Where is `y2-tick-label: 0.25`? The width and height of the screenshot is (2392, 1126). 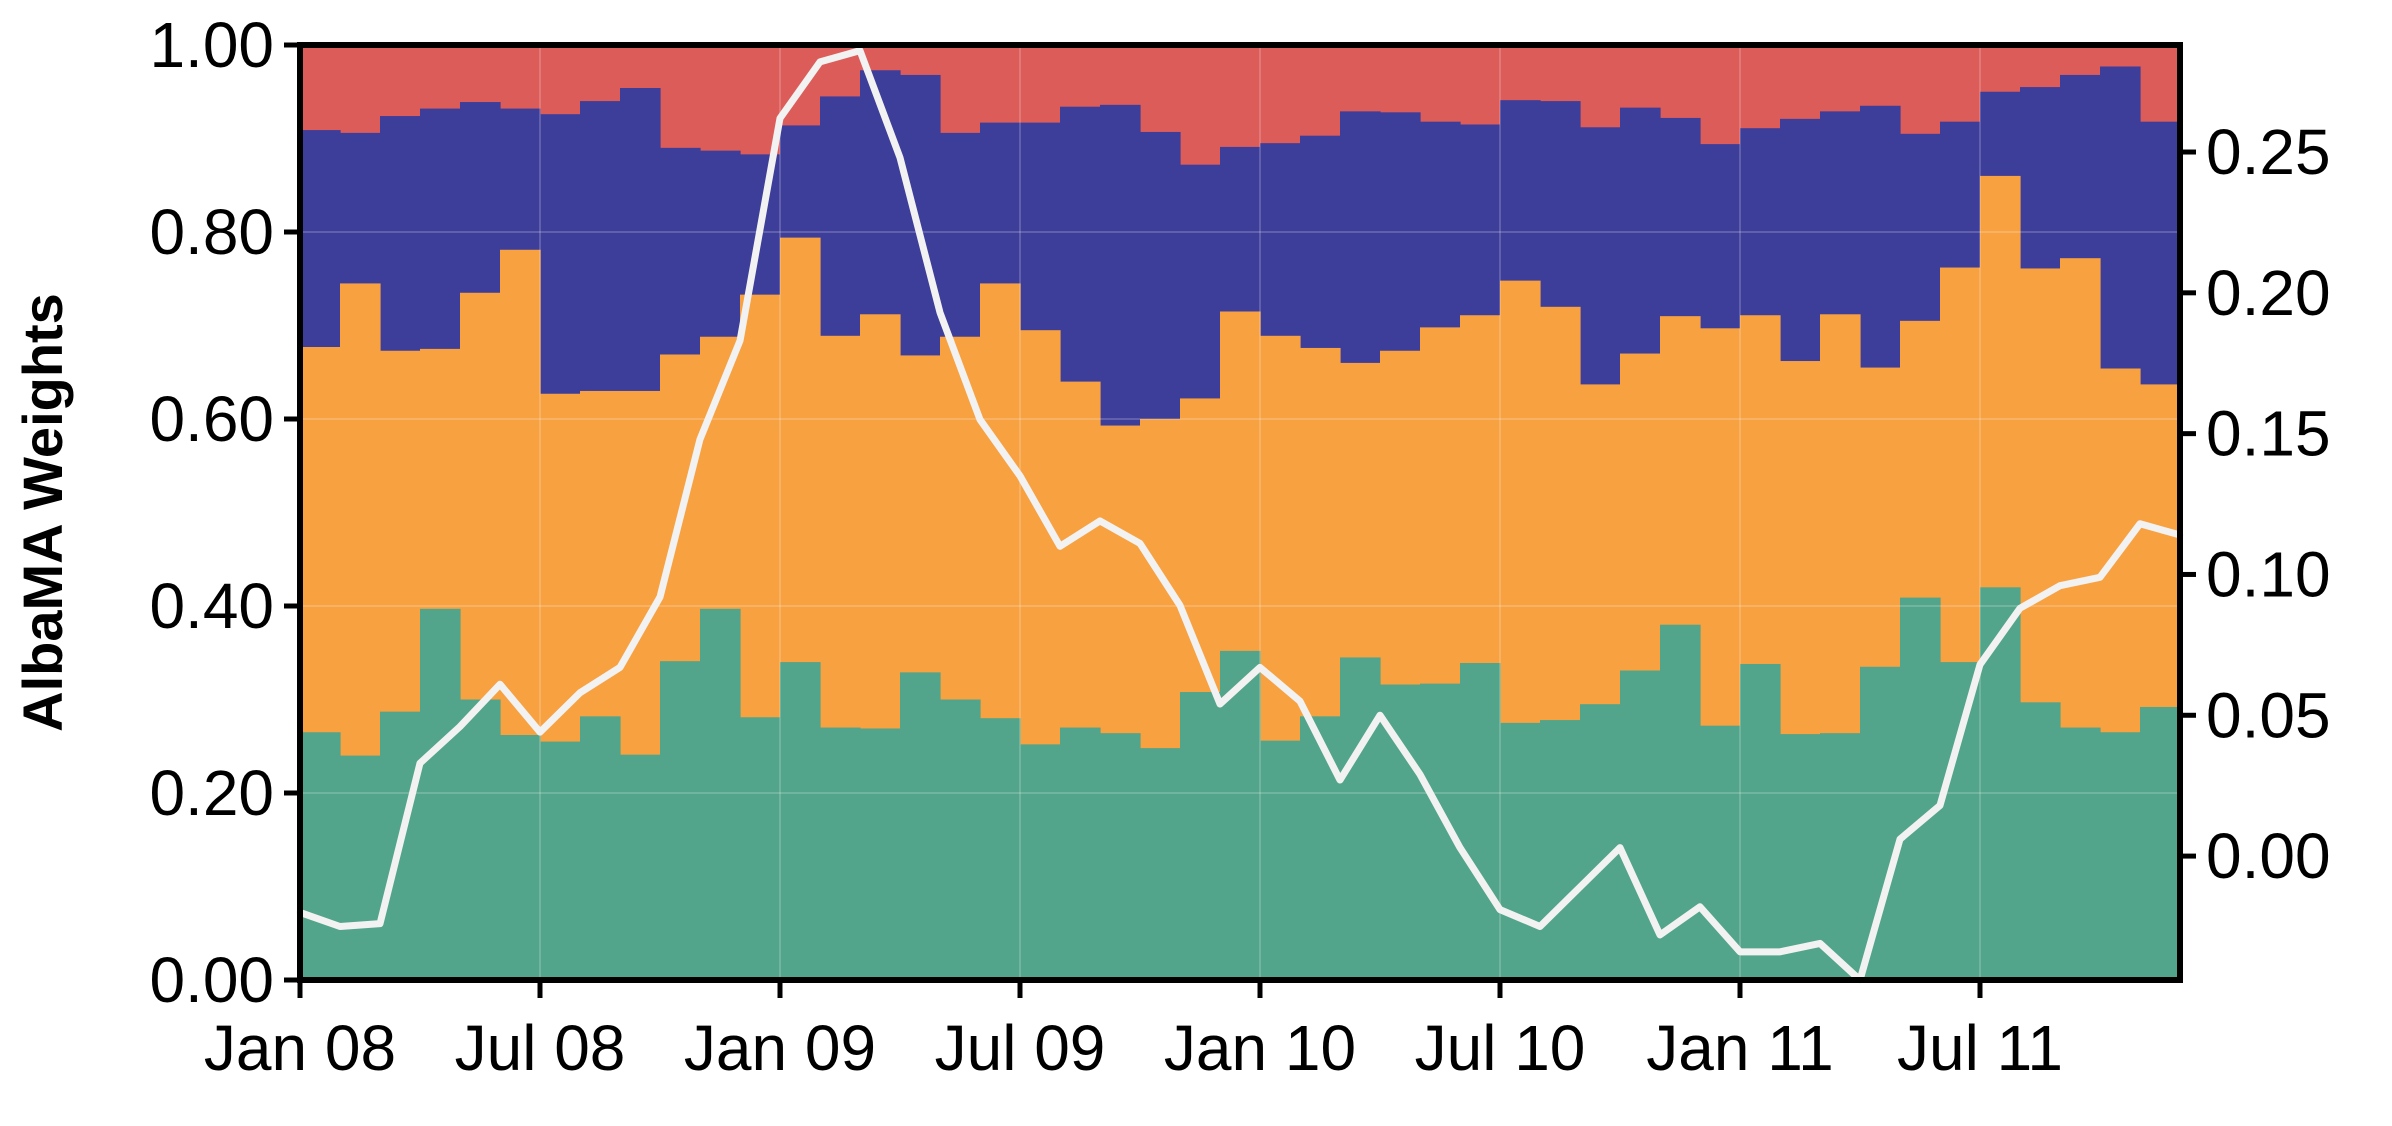 y2-tick-label: 0.25 is located at coordinates (2268, 152).